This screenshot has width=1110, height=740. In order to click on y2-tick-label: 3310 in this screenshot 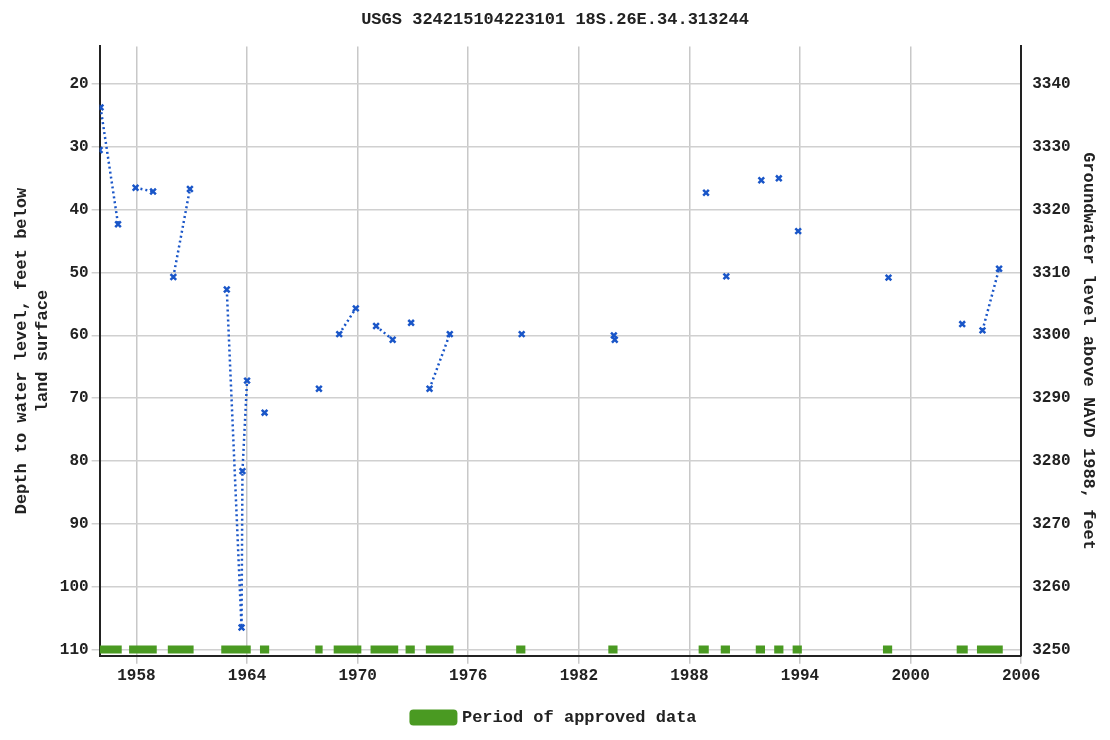, I will do `click(1051, 272)`.